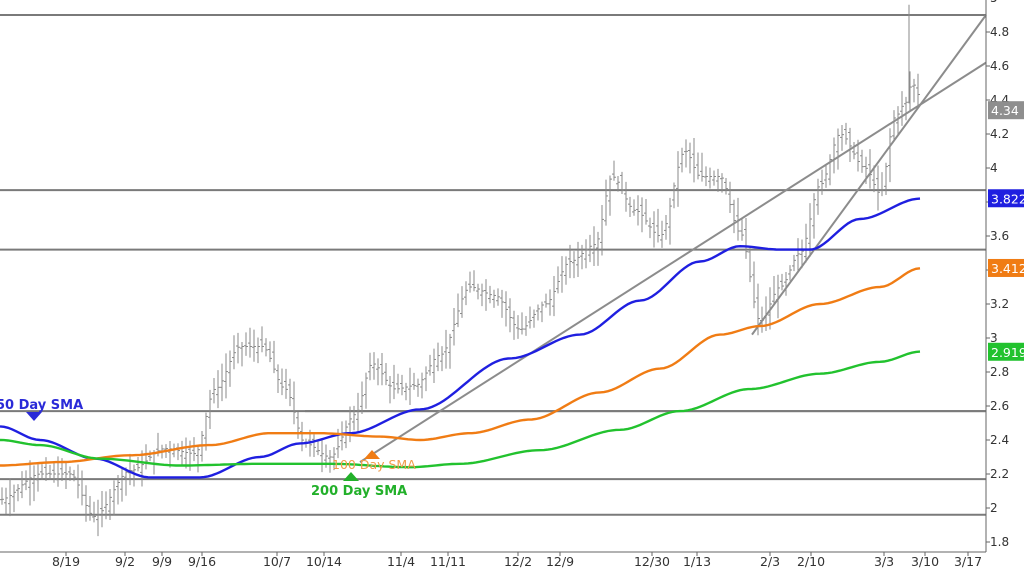 The width and height of the screenshot is (1024, 574). Describe the element at coordinates (811, 561) in the screenshot. I see `x-tick-label: 2/10` at that location.